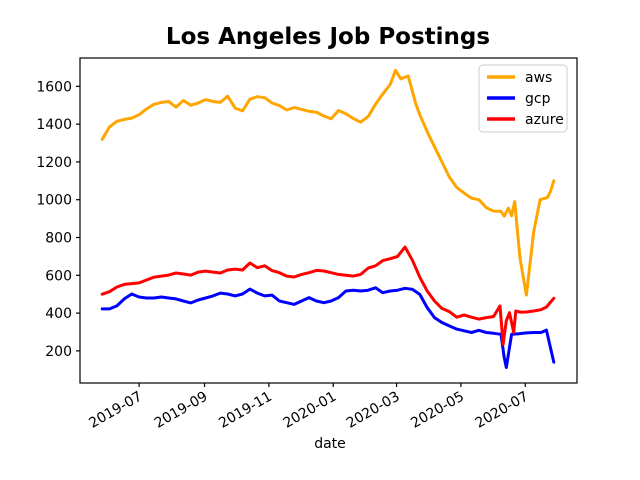  Describe the element at coordinates (538, 78) in the screenshot. I see `legend-label-aws: aws` at that location.